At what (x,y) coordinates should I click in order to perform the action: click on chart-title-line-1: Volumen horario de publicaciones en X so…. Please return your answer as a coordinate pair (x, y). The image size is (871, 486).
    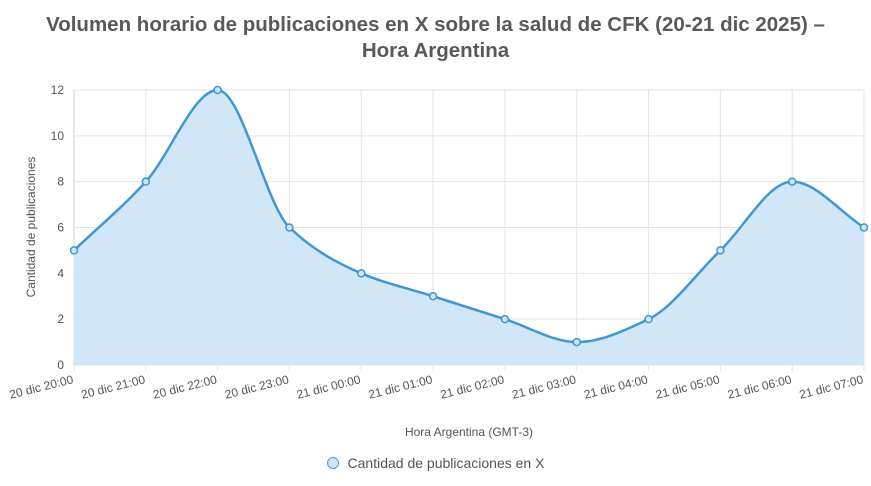
    Looking at the image, I should click on (435, 24).